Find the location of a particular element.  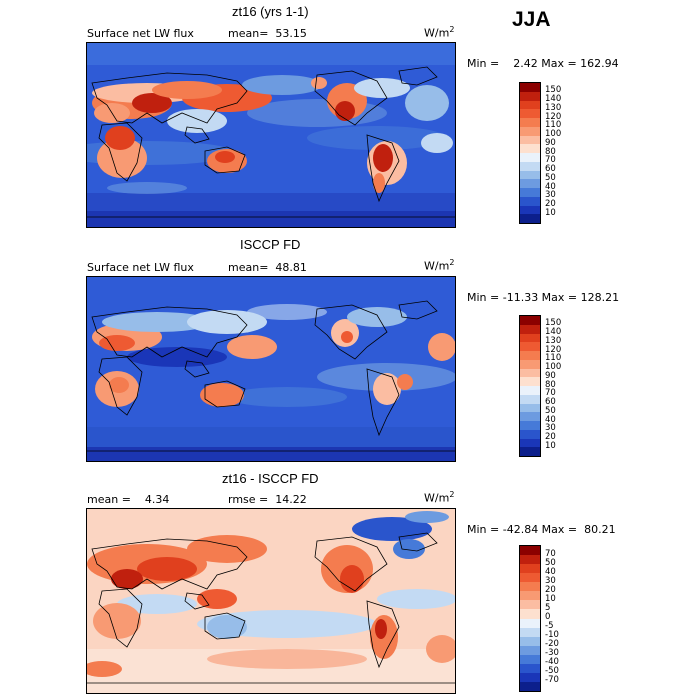

colorbar-level-label: 5 is located at coordinates (548, 607).